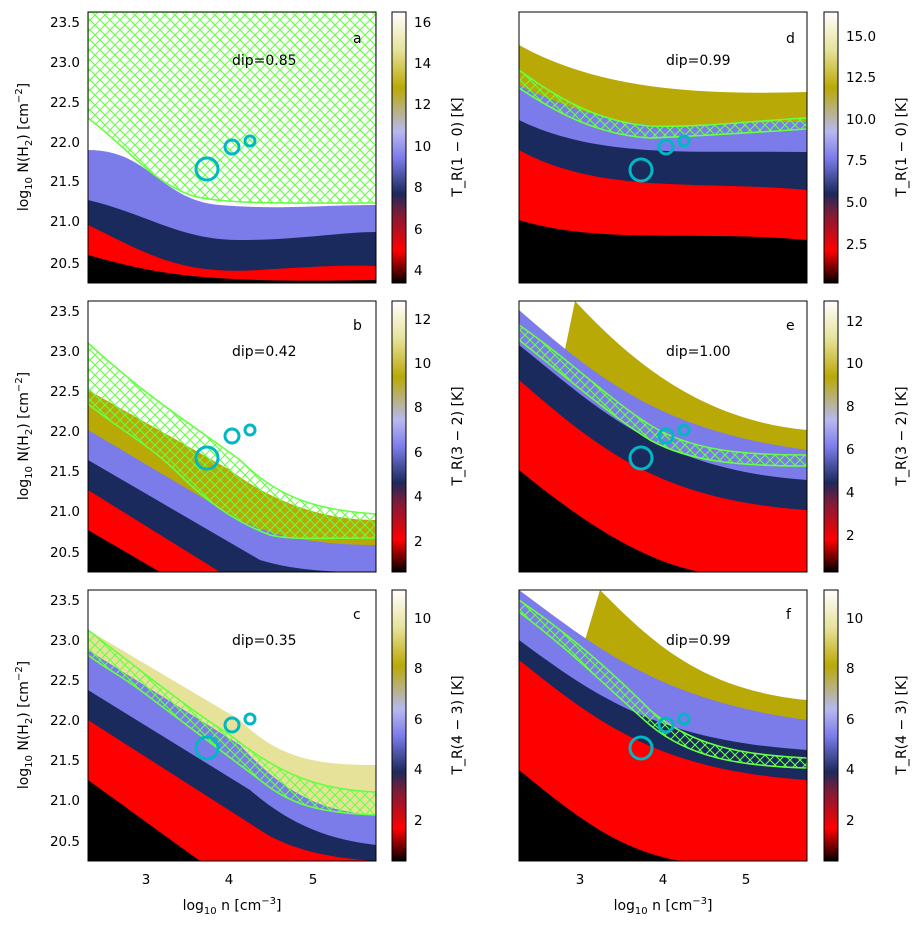 This screenshot has width=921, height=930. What do you see at coordinates (831, 436) in the screenshot?
I see `colorbar-e-bar` at bounding box center [831, 436].